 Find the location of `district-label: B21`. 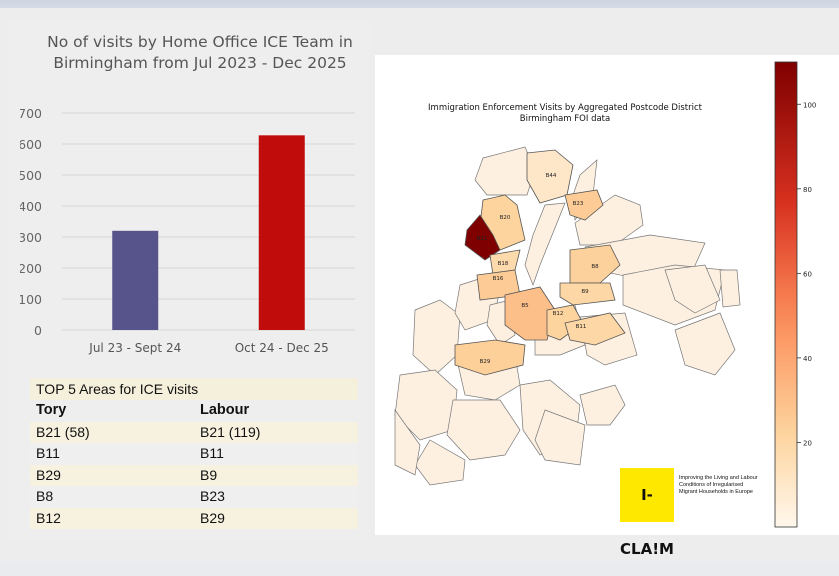

district-label: B21 is located at coordinates (482, 239).